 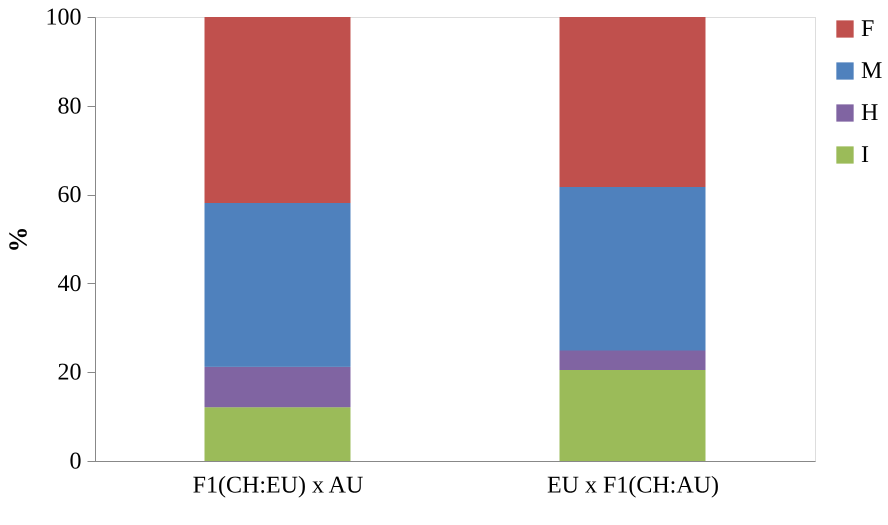 What do you see at coordinates (867, 29) in the screenshot?
I see `legend-label: F` at bounding box center [867, 29].